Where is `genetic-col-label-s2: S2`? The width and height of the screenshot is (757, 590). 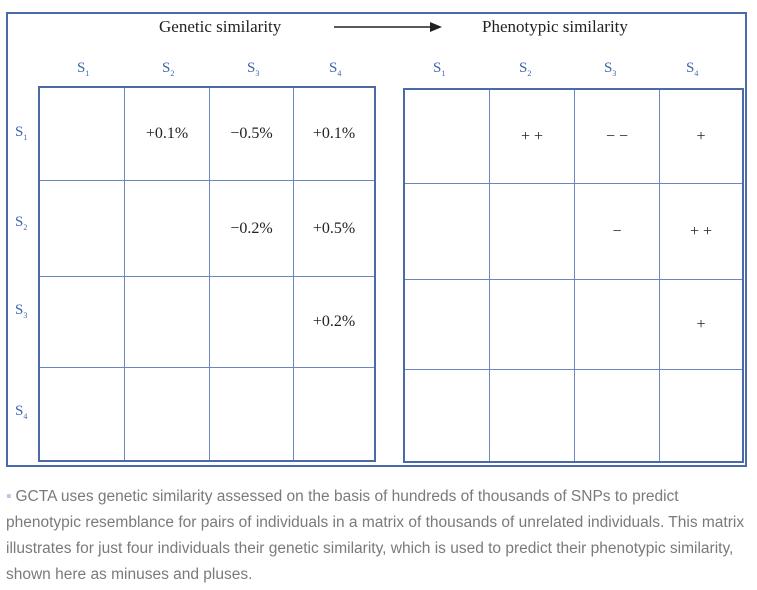 genetic-col-label-s2: S2 is located at coordinates (168, 69).